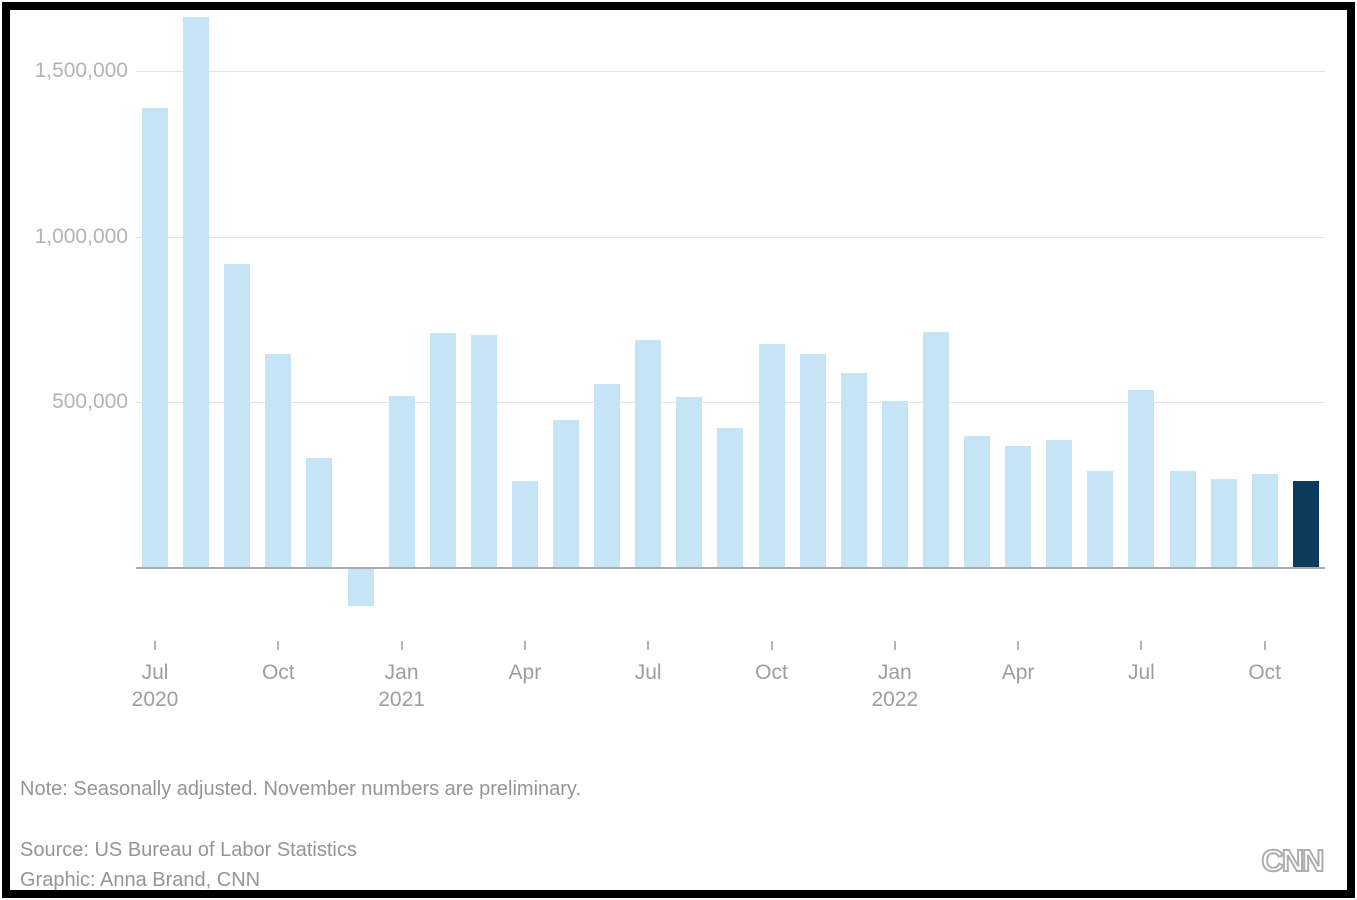  I want to click on cnn-logo-text: CNN, so click(1292, 860).